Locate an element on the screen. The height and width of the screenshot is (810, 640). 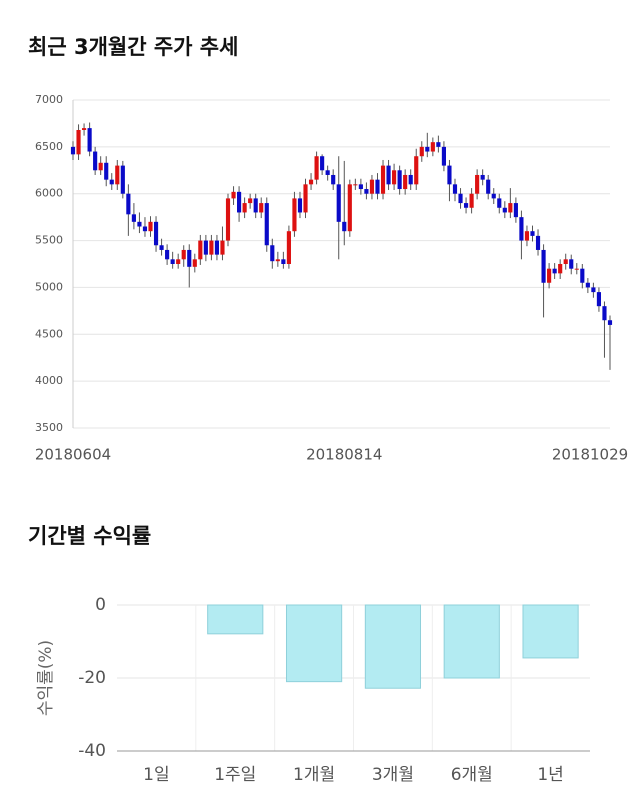
y-tick-label: -20 is located at coordinates (92, 678).